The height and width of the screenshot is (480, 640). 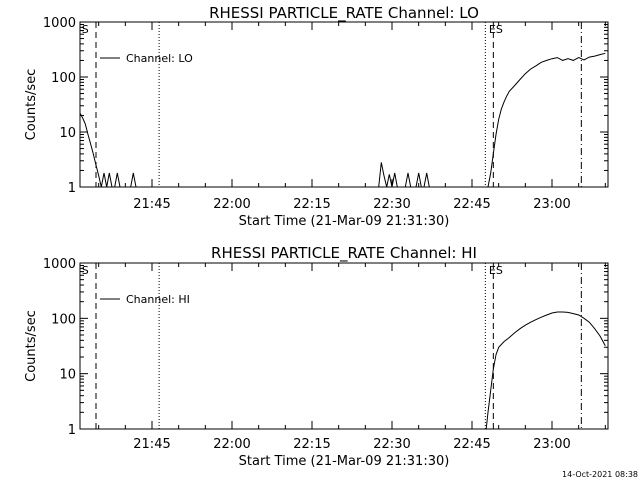 I want to click on panel1-xtick-label: 22:45, so click(x=471, y=204).